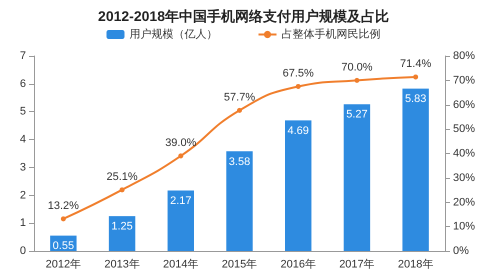 The height and width of the screenshot is (277, 487). I want to click on data-label: 67.5%, so click(298, 73).